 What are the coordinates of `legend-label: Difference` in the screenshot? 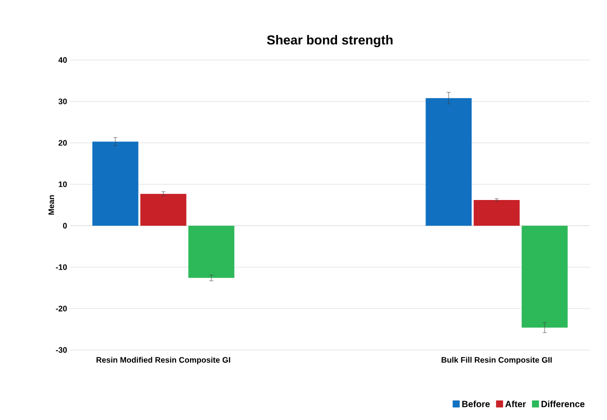 It's located at (563, 404).